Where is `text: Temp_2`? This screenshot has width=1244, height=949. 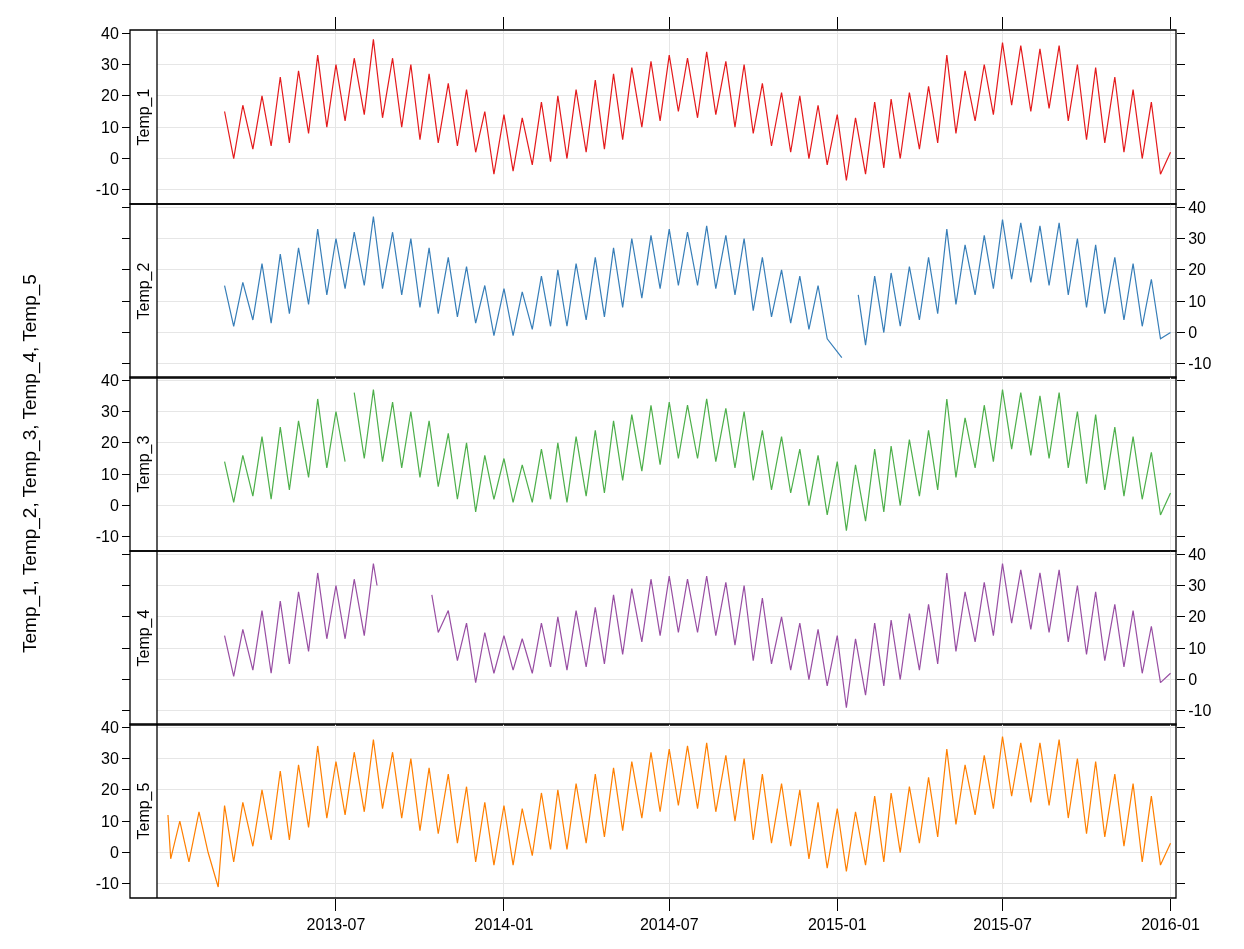
text: Temp_2 is located at coordinates (143, 291).